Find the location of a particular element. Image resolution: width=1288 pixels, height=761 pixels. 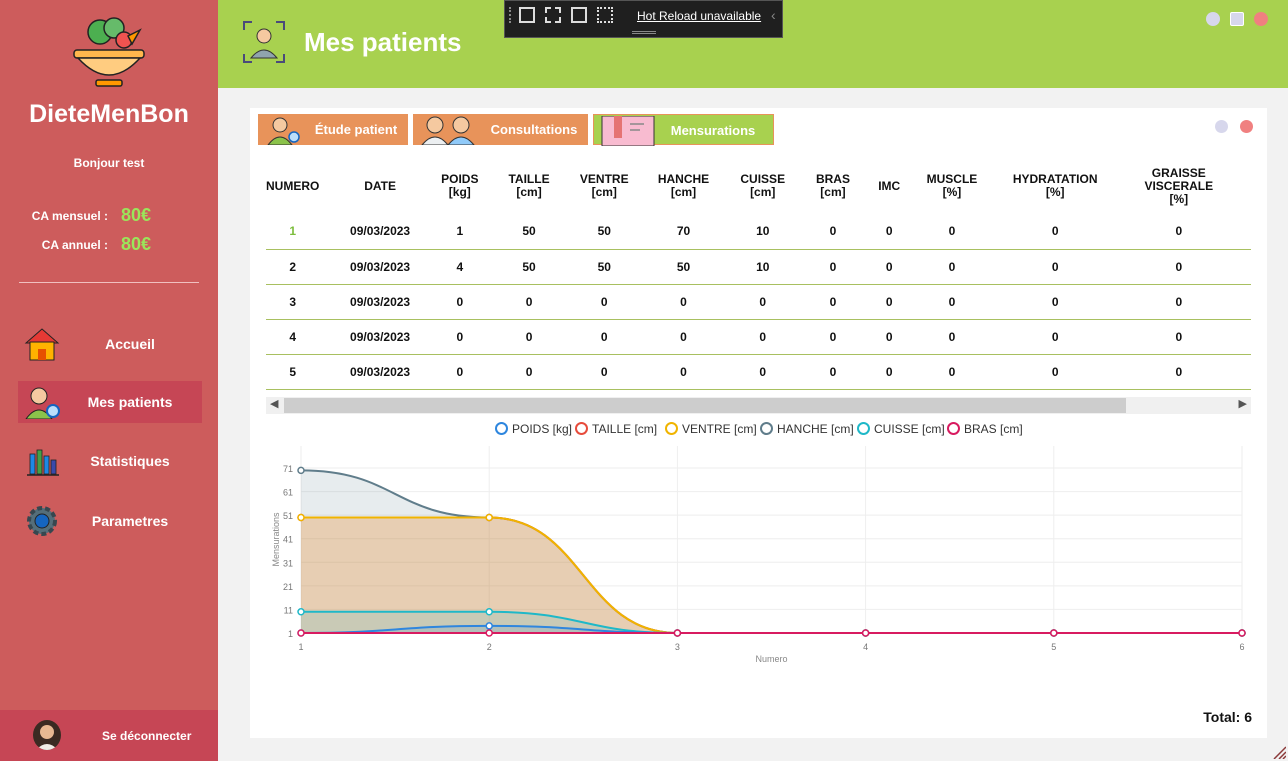

series-area is located at coordinates (771, 575).